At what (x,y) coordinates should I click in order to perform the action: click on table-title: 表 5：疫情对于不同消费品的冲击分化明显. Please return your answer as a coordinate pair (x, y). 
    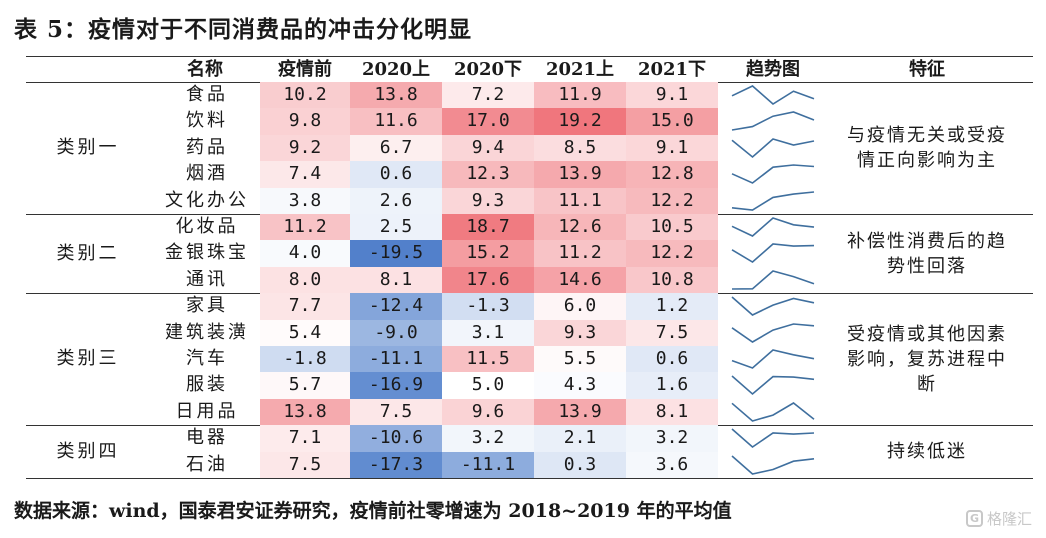
    Looking at the image, I should click on (243, 29).